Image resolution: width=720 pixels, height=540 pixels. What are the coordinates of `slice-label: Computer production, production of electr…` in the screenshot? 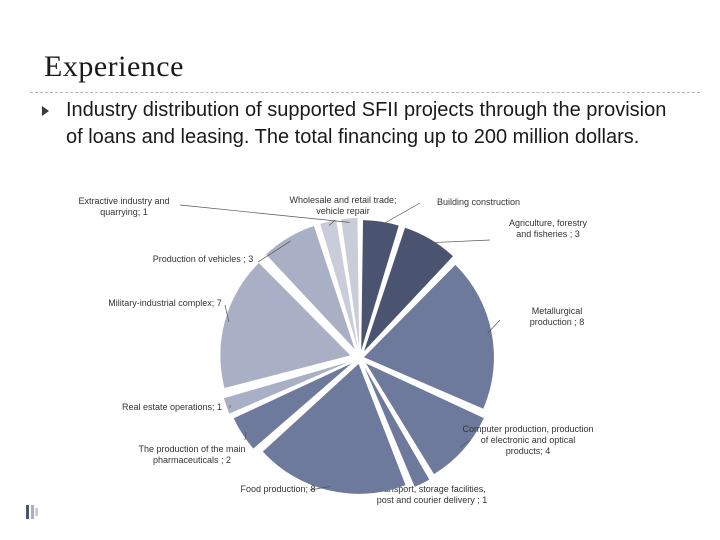 It's located at (527, 440).